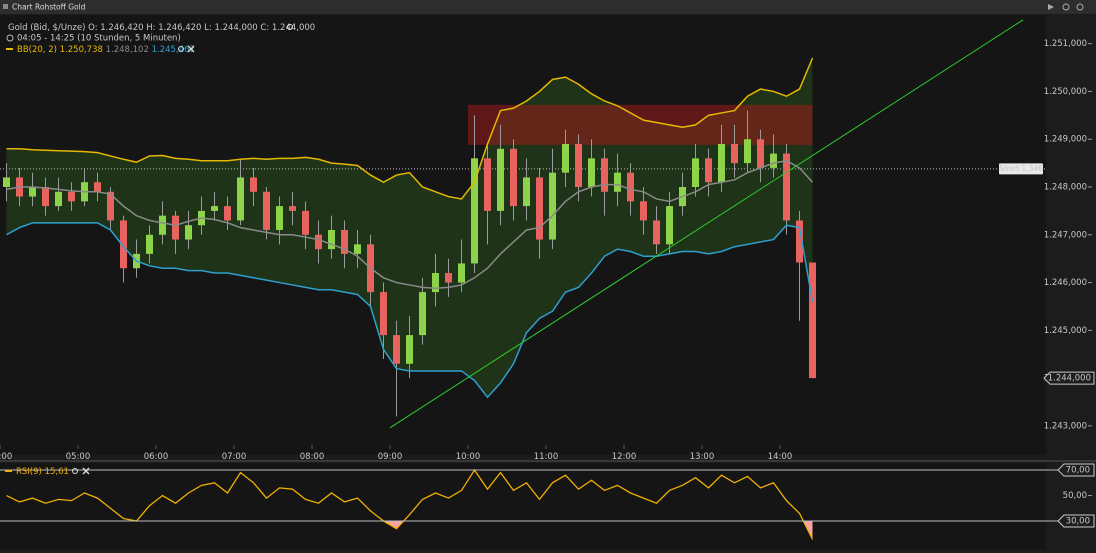 The width and height of the screenshot is (1096, 553). I want to click on rsi-remove, so click(86, 471).